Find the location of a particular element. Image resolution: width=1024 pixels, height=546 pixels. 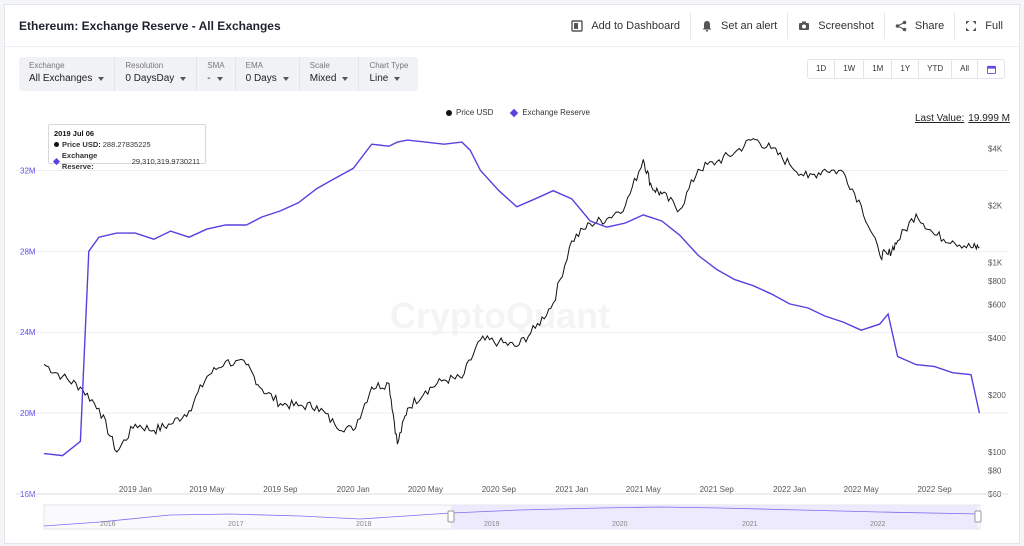

calendar-icon is located at coordinates (991, 69).